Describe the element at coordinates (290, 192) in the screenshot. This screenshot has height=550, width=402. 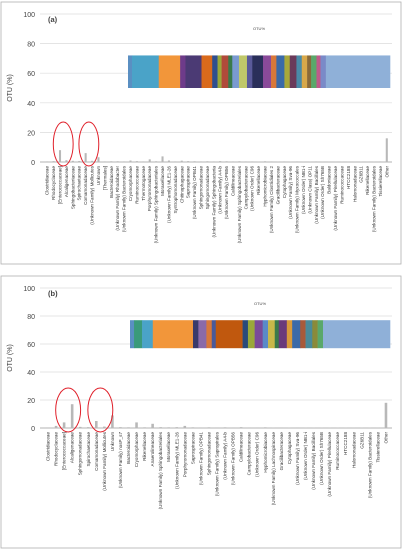
I see `x-tick-label: (Unknown Family) Sva-96` at that location.